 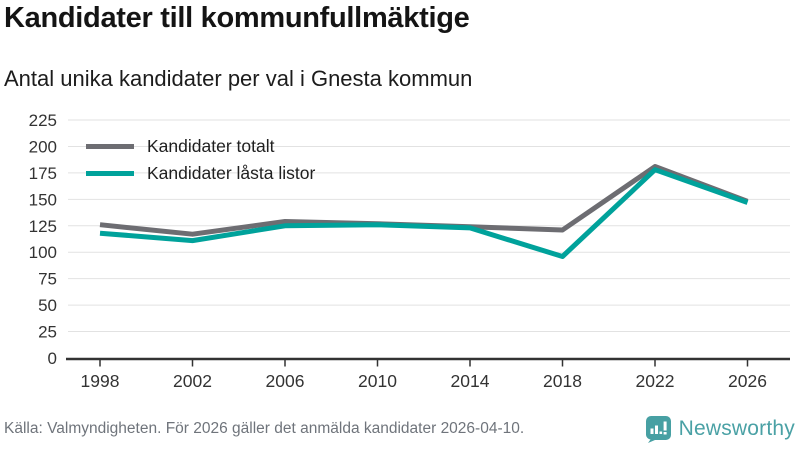 I want to click on y-axis-label: 0, so click(x=52, y=358).